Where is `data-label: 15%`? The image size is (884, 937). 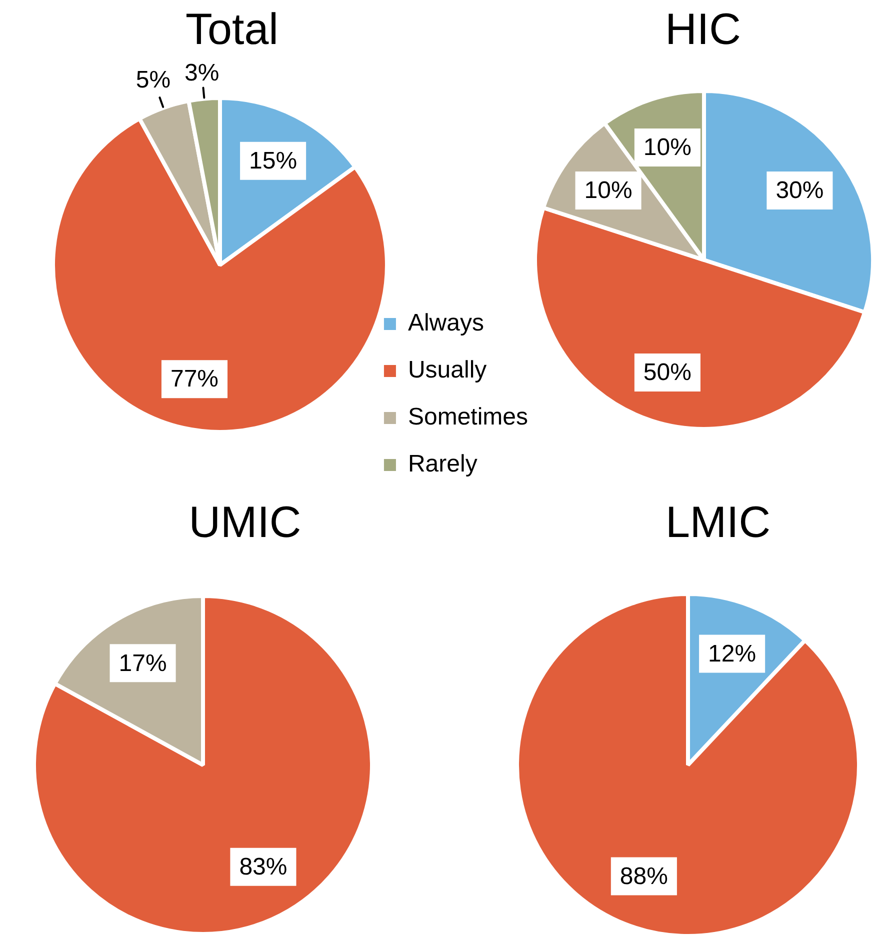
data-label: 15% is located at coordinates (273, 160).